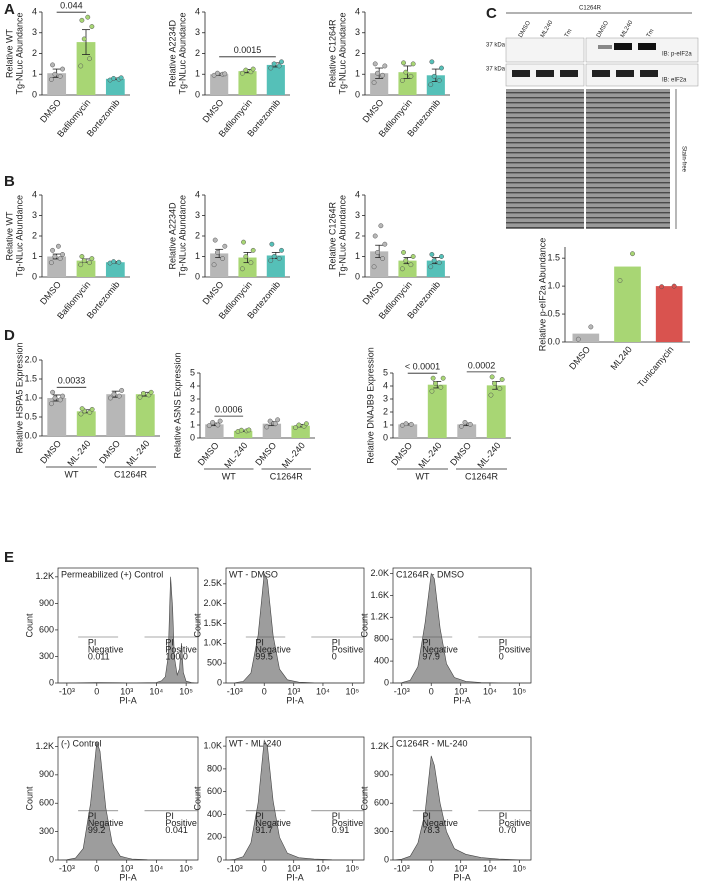 The height and width of the screenshot is (886, 704). Describe the element at coordinates (72, 381) in the screenshot. I see `significance-label: 0.0033` at that location.